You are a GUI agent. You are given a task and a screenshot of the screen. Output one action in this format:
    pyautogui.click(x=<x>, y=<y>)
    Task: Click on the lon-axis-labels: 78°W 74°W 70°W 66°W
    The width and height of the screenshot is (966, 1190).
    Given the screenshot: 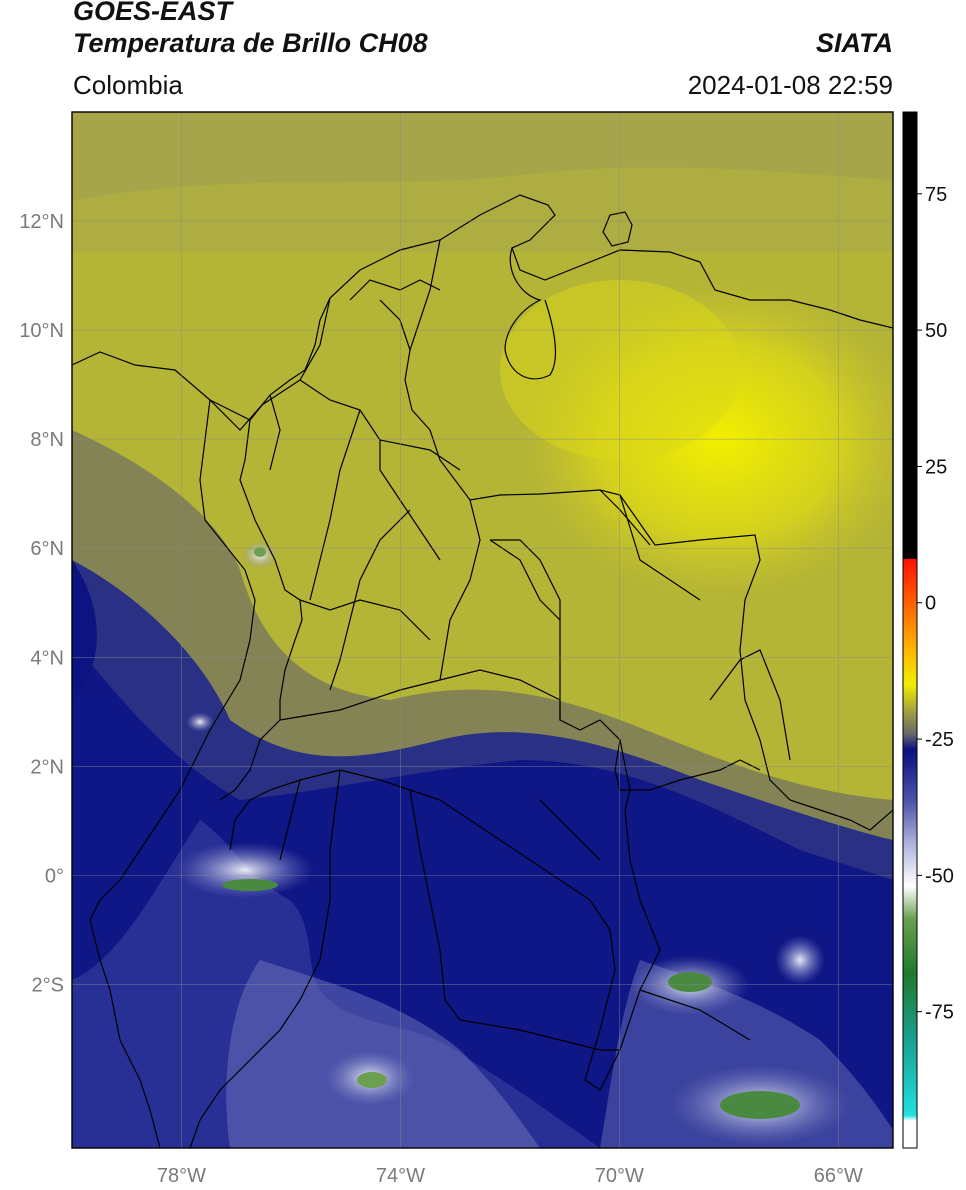 What is the action you would take?
    pyautogui.click(x=510, y=1176)
    